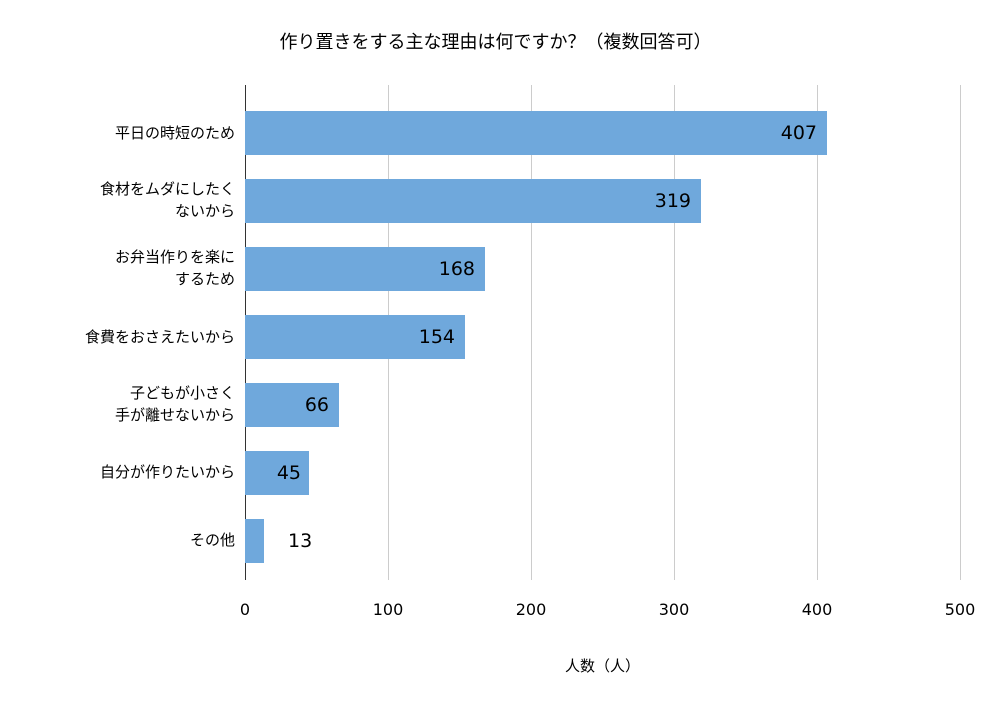 The width and height of the screenshot is (991, 715). What do you see at coordinates (120, 540) in the screenshot?
I see `category-label: その他` at bounding box center [120, 540].